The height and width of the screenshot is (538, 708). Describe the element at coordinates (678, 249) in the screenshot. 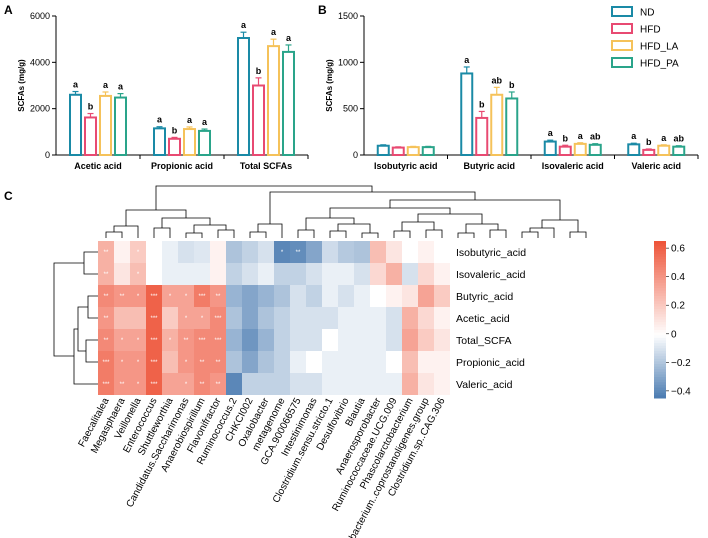

I see `colorbar-tick-label: 0.6` at that location.